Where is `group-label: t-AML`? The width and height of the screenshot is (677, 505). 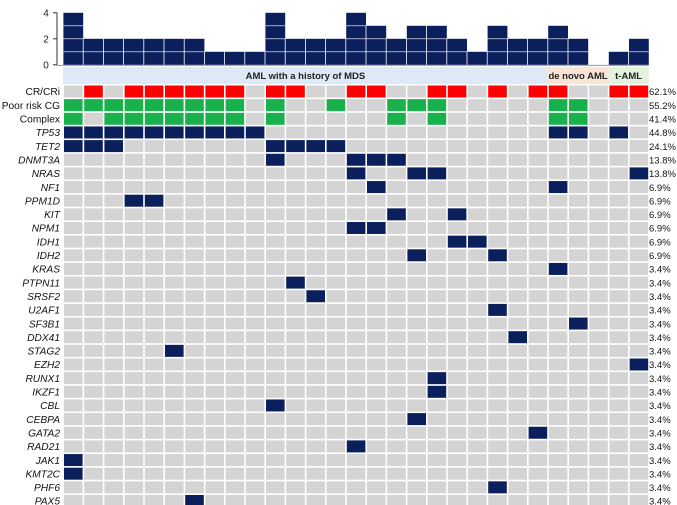
group-label: t-AML is located at coordinates (628, 76).